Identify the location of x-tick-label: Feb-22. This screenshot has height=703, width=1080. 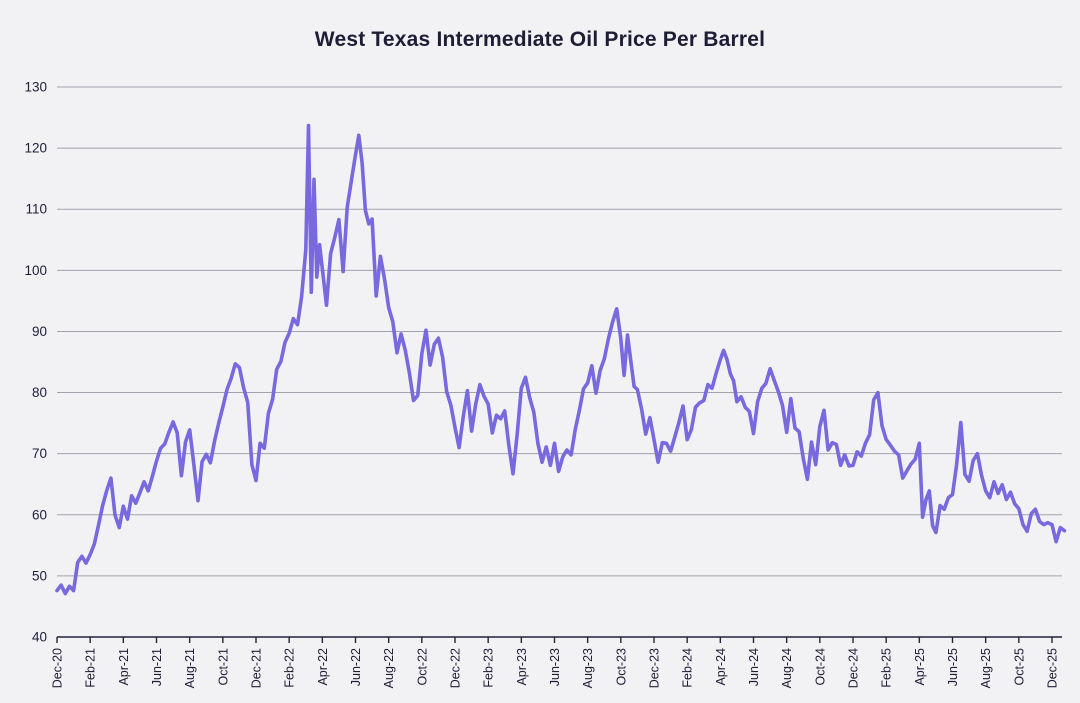
(290, 668).